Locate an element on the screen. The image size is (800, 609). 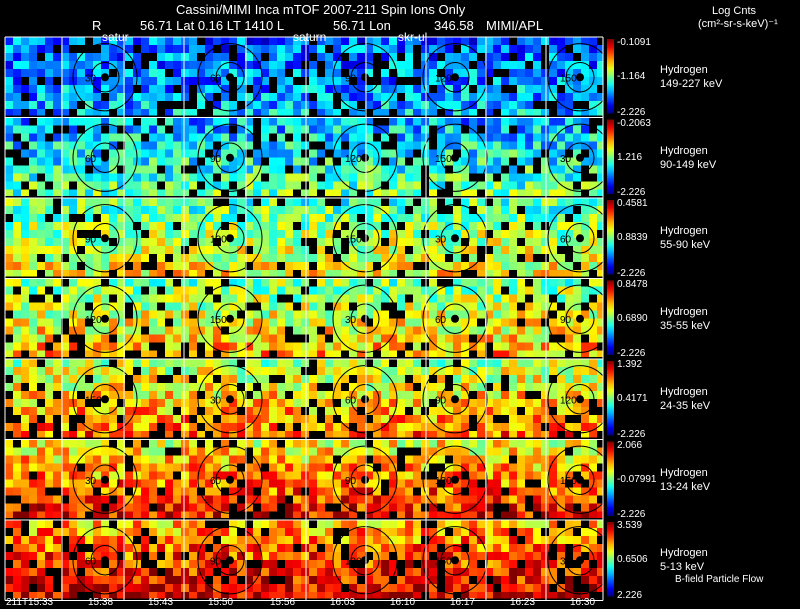
time-tick-label: 16:17 is located at coordinates (463, 602).